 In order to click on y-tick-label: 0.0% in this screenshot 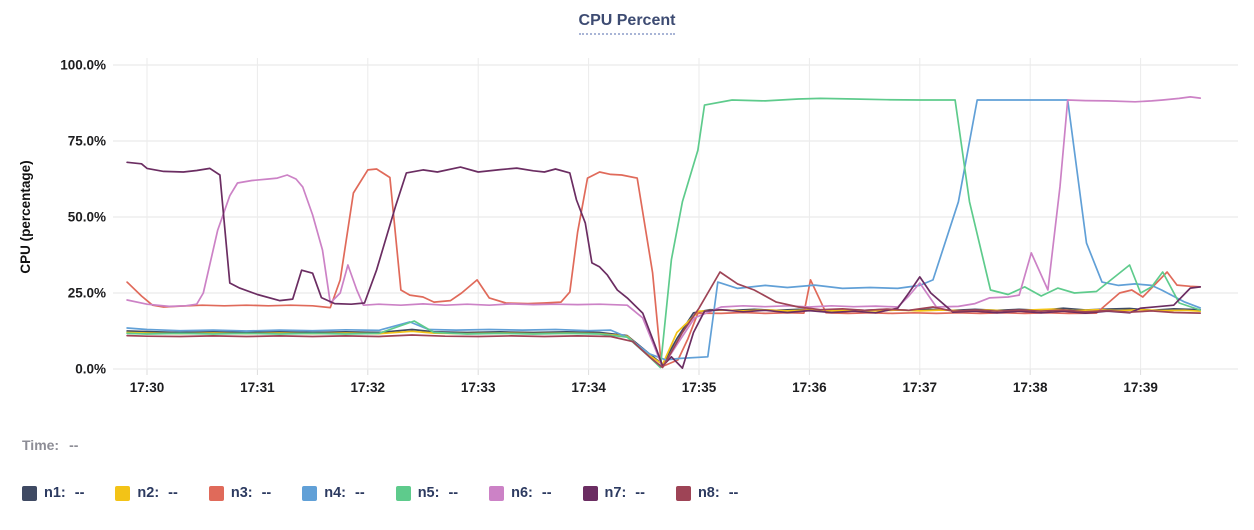, I will do `click(90, 369)`.